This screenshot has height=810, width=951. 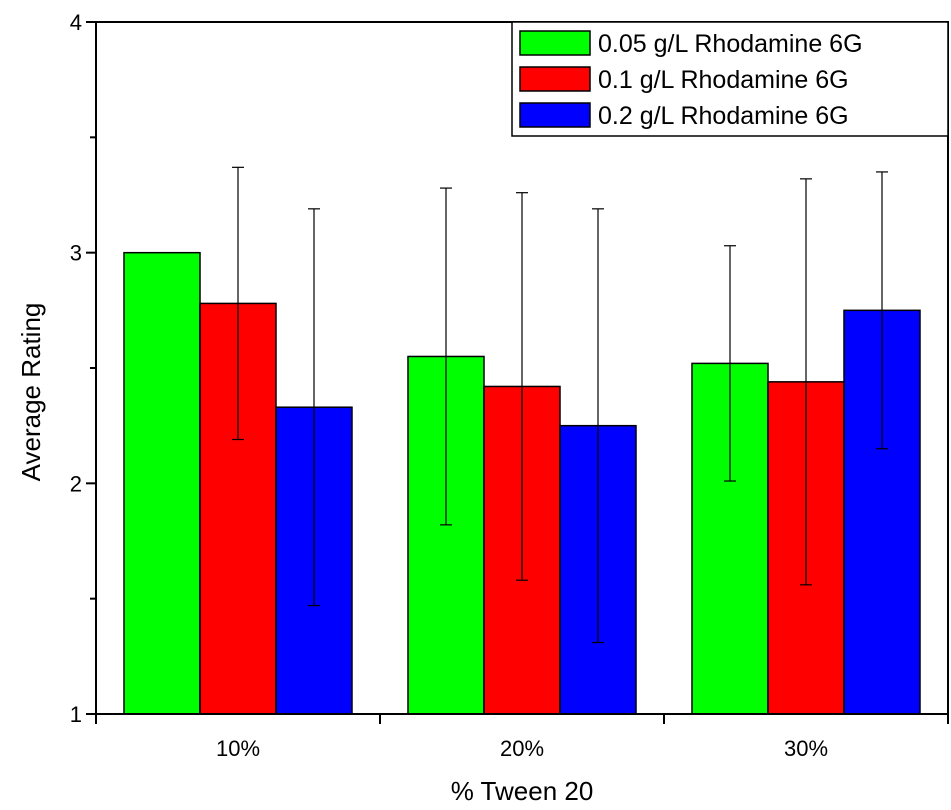 I want to click on legend-item-1: 0.05 g/L Rhodamine 6G, so click(x=691, y=44).